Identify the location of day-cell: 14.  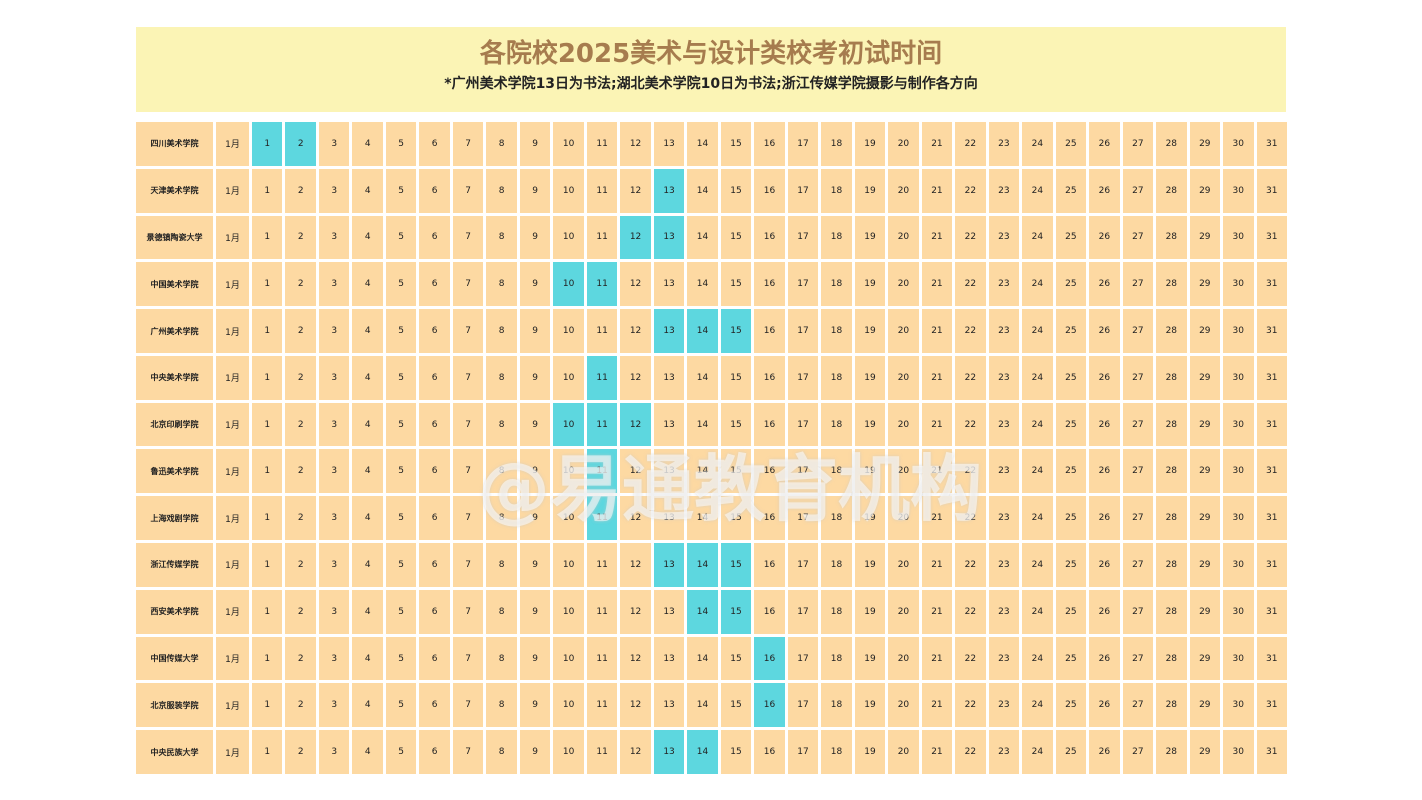
(702, 284).